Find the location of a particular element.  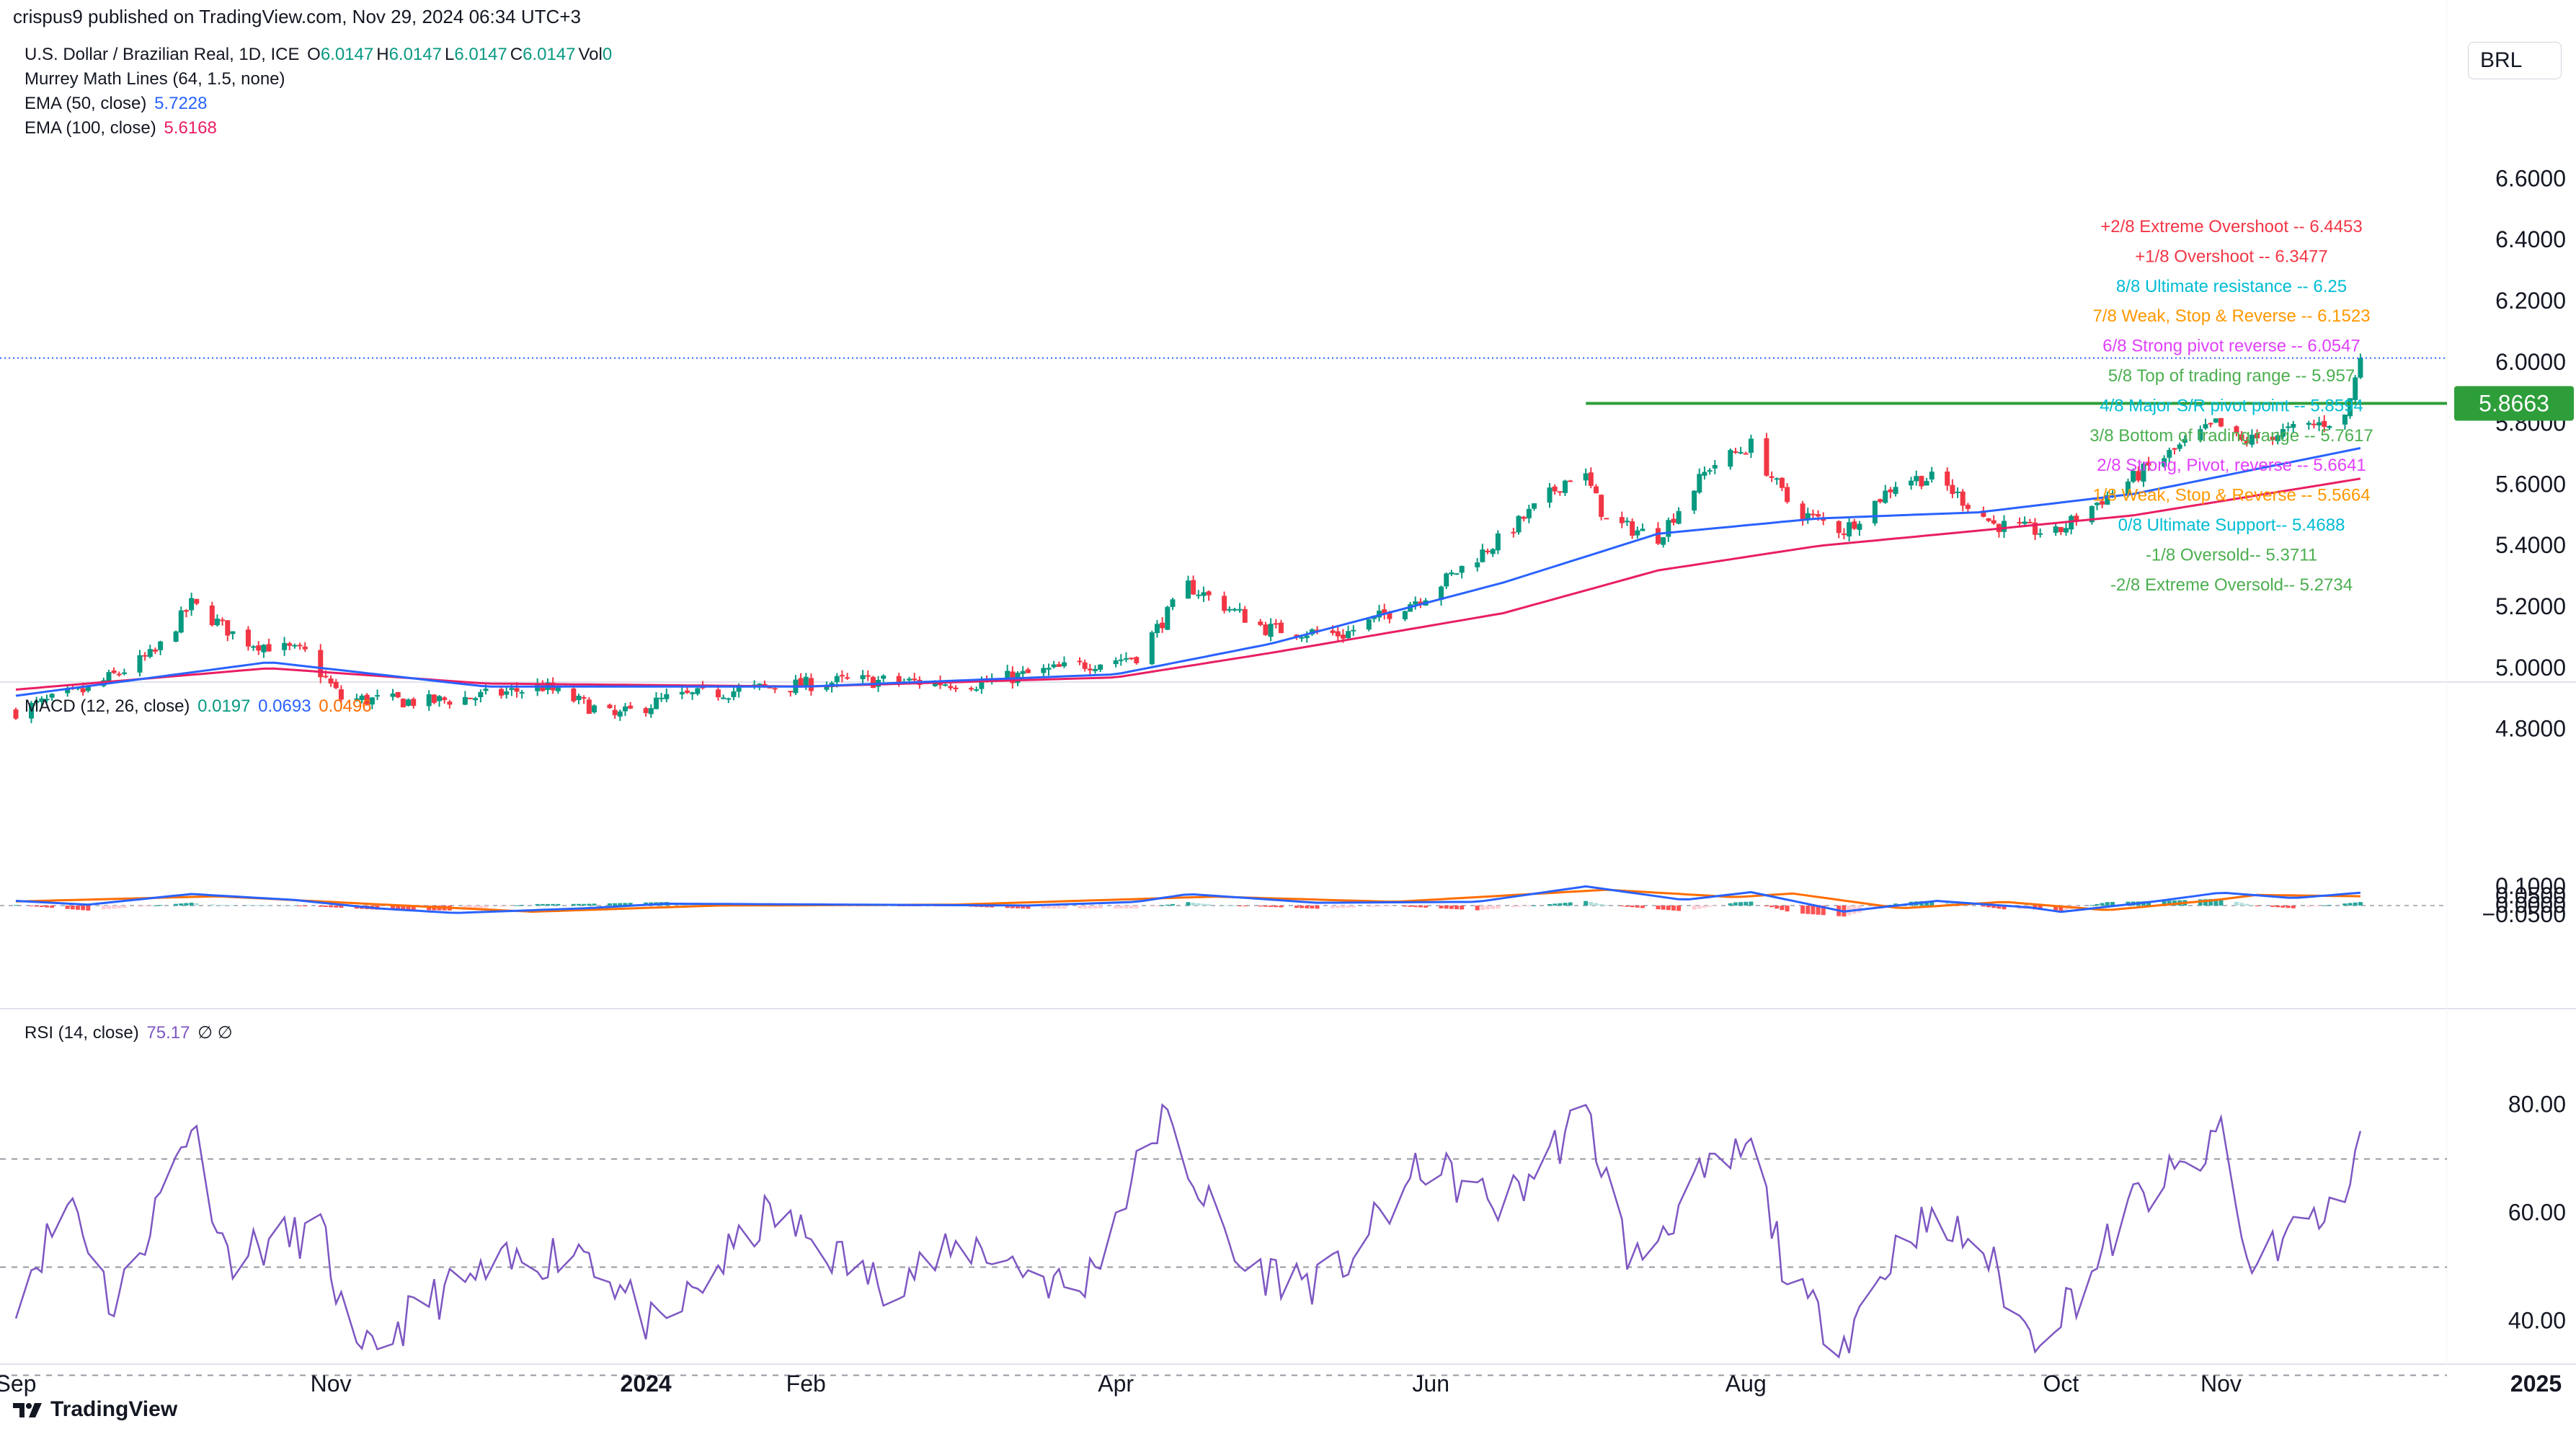

ema100-label: EMA (100, close) is located at coordinates (90, 128).